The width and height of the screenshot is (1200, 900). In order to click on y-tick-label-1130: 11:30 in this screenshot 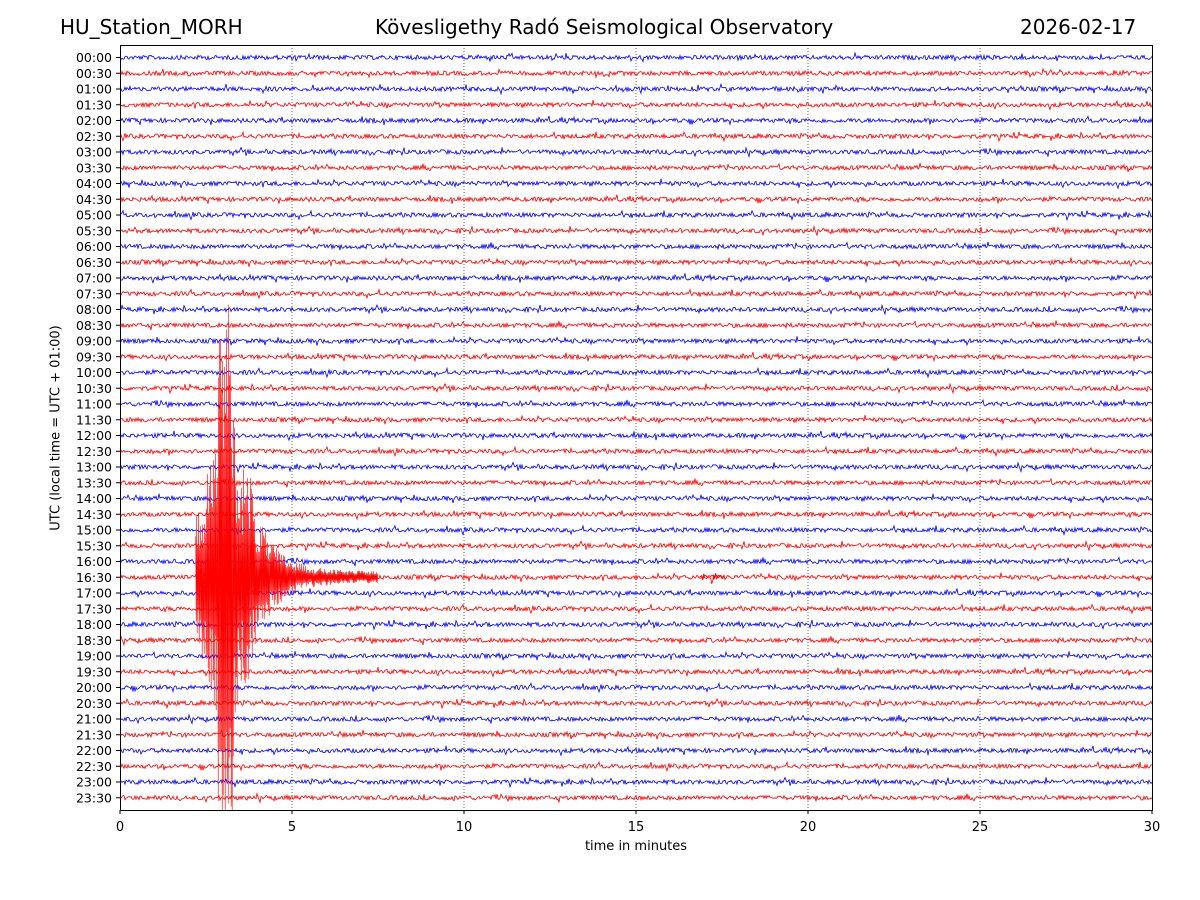, I will do `click(94, 419)`.